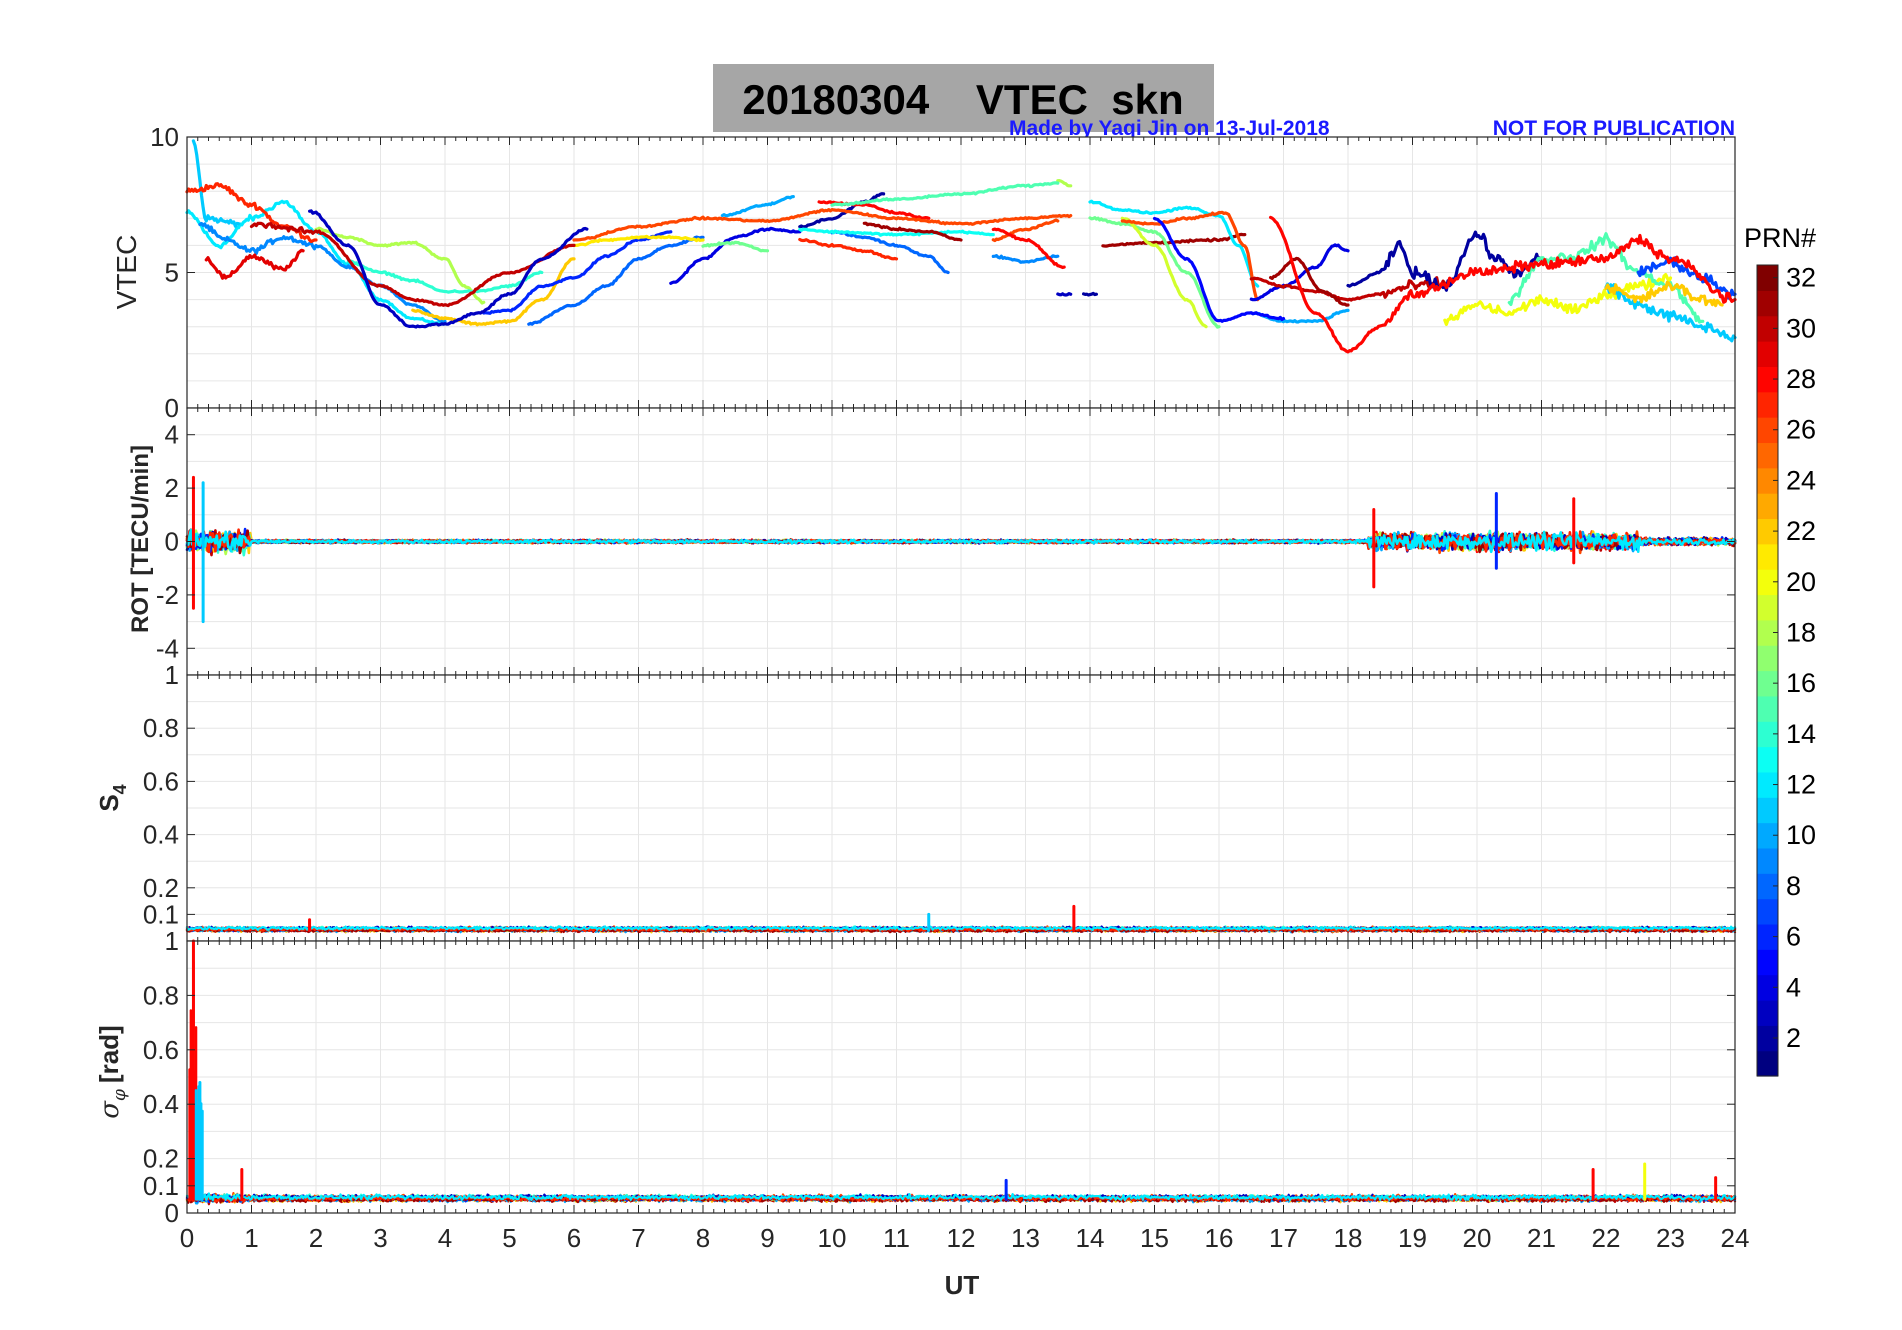 The width and height of the screenshot is (1902, 1330). Describe the element at coordinates (172, 273) in the screenshot. I see `y-tick-label: 5` at that location.